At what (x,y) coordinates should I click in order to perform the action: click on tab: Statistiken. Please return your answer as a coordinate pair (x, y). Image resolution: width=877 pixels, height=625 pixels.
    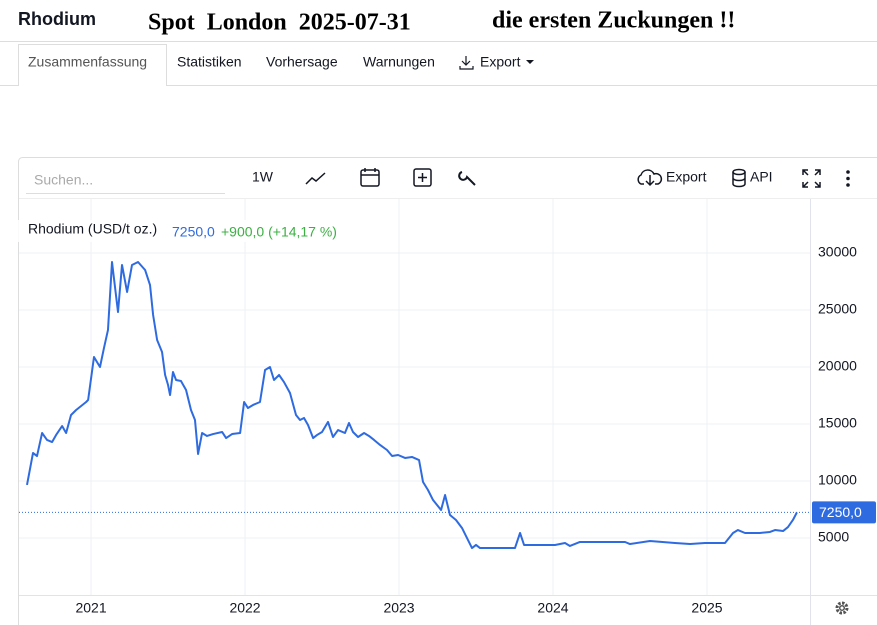
    Looking at the image, I should click on (209, 62).